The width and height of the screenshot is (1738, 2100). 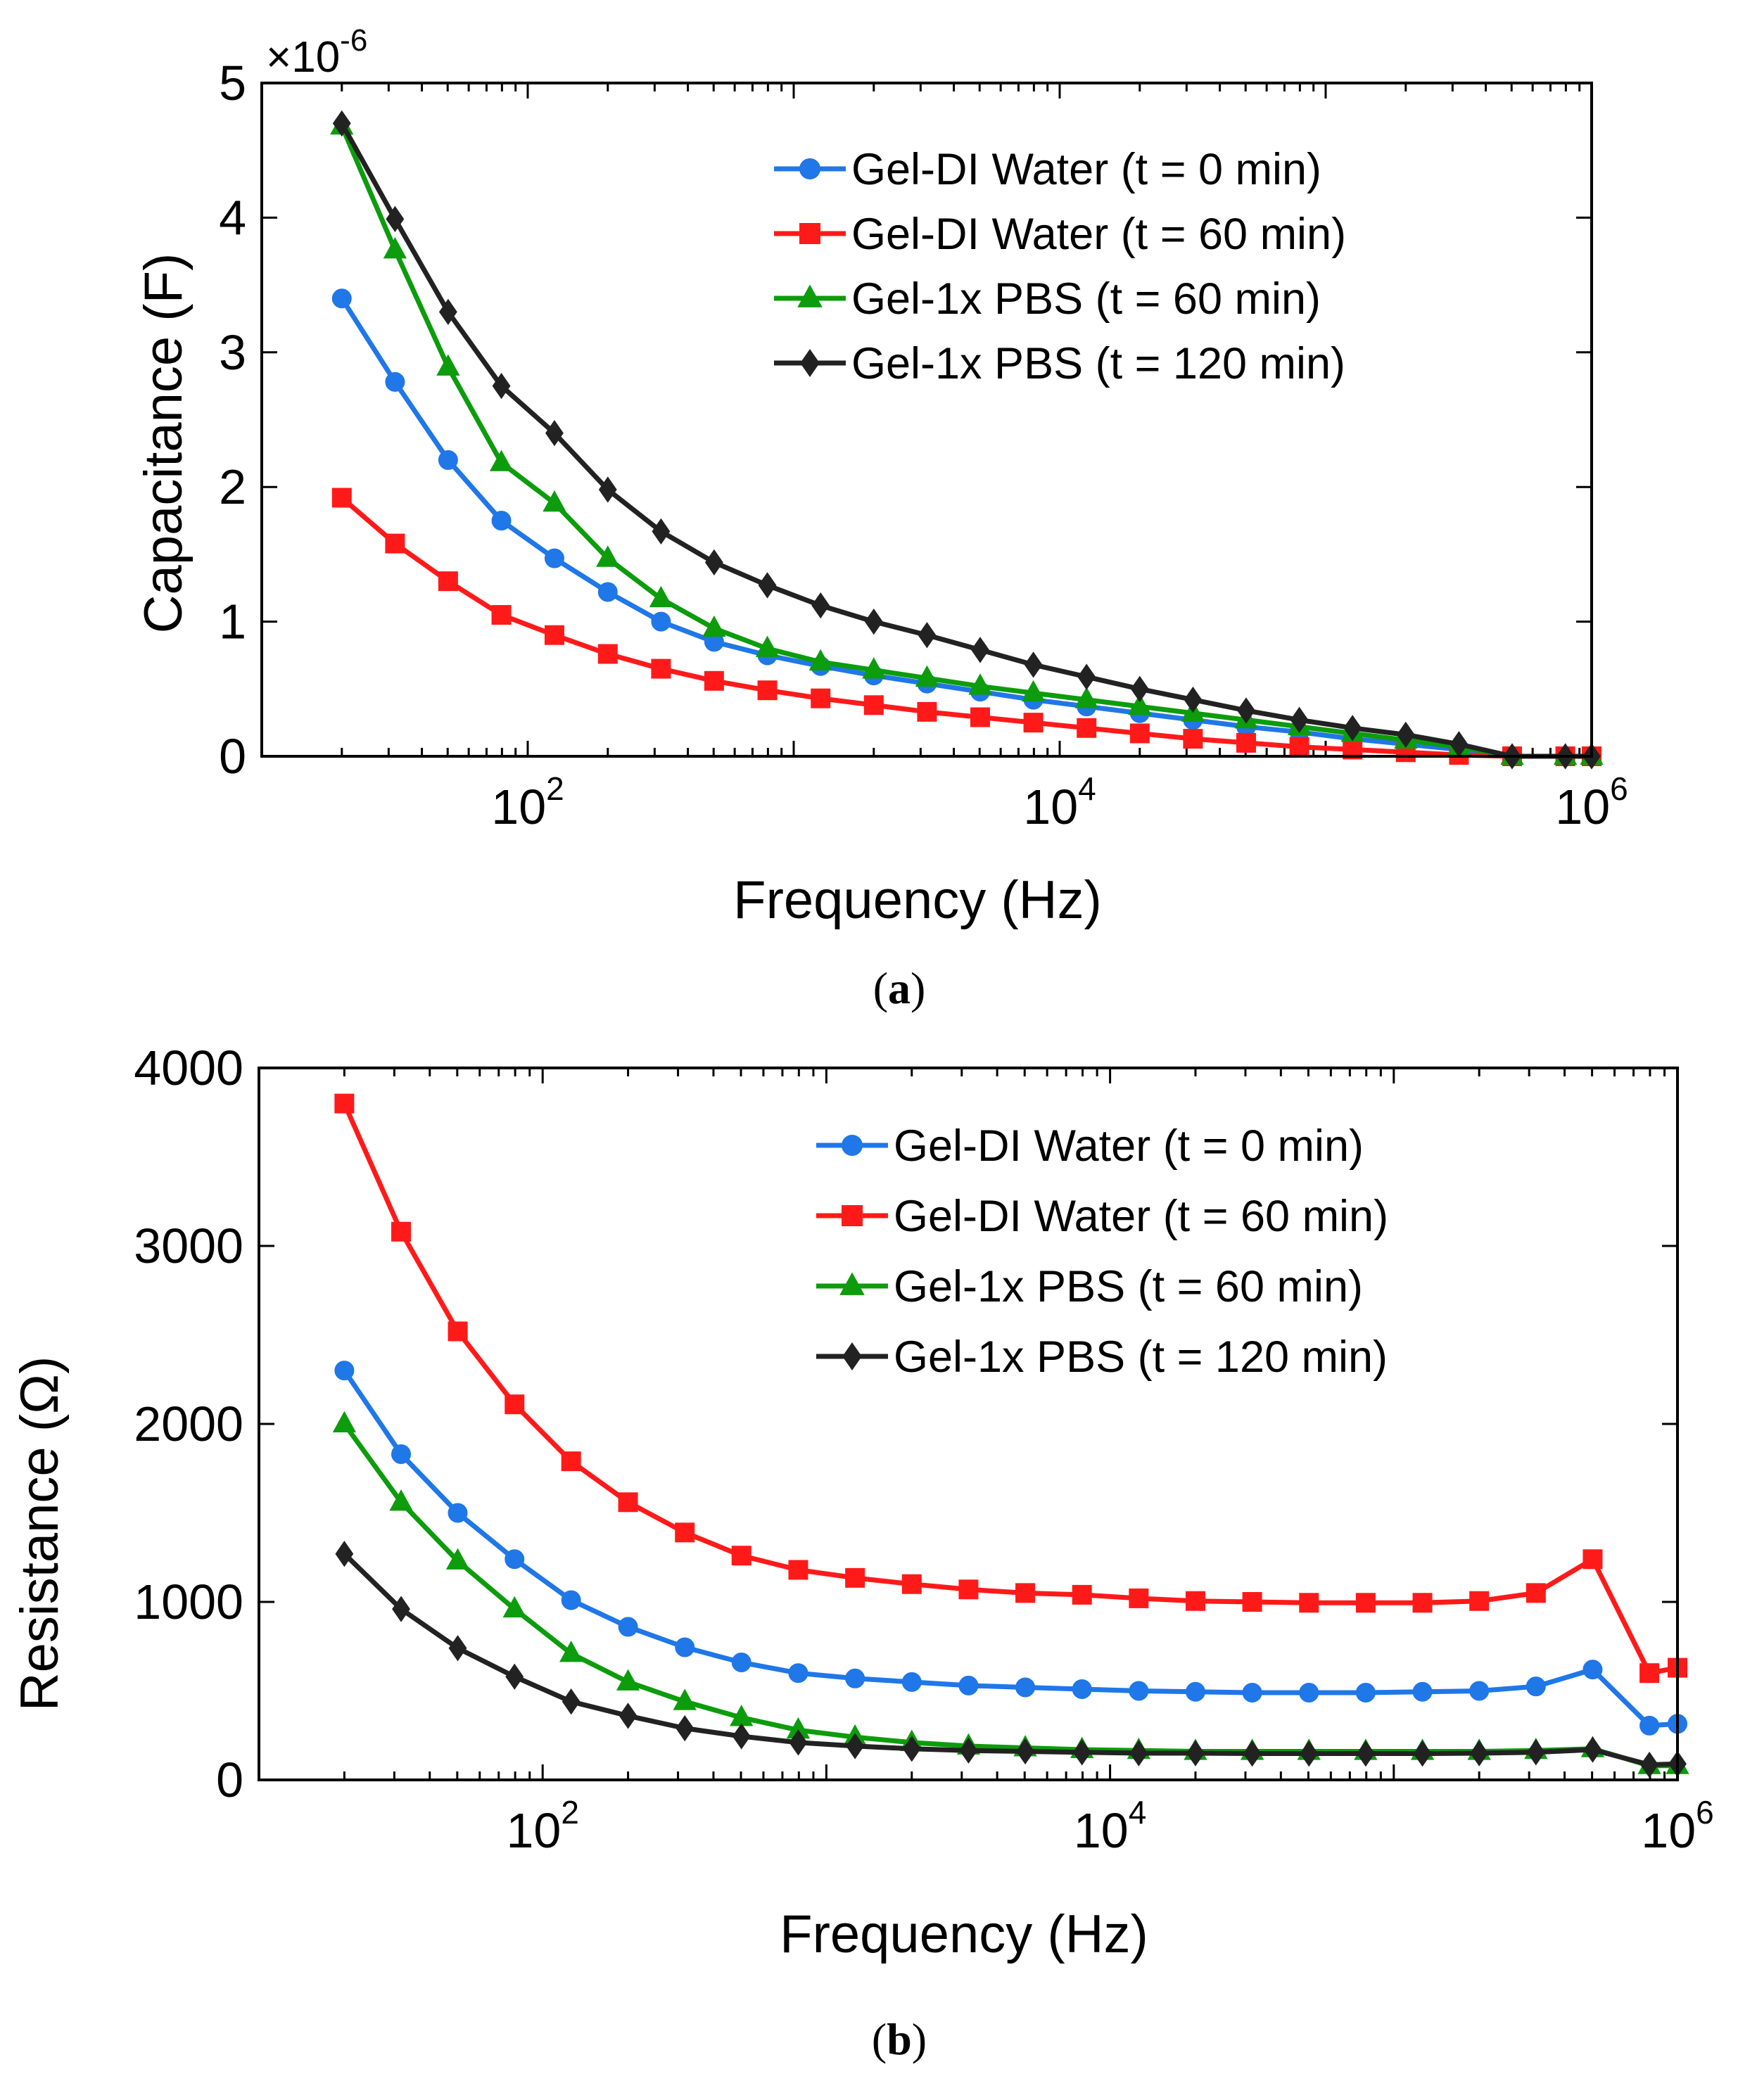 What do you see at coordinates (1592, 802) in the screenshot?
I see `x-tick-label: 10⁶` at bounding box center [1592, 802].